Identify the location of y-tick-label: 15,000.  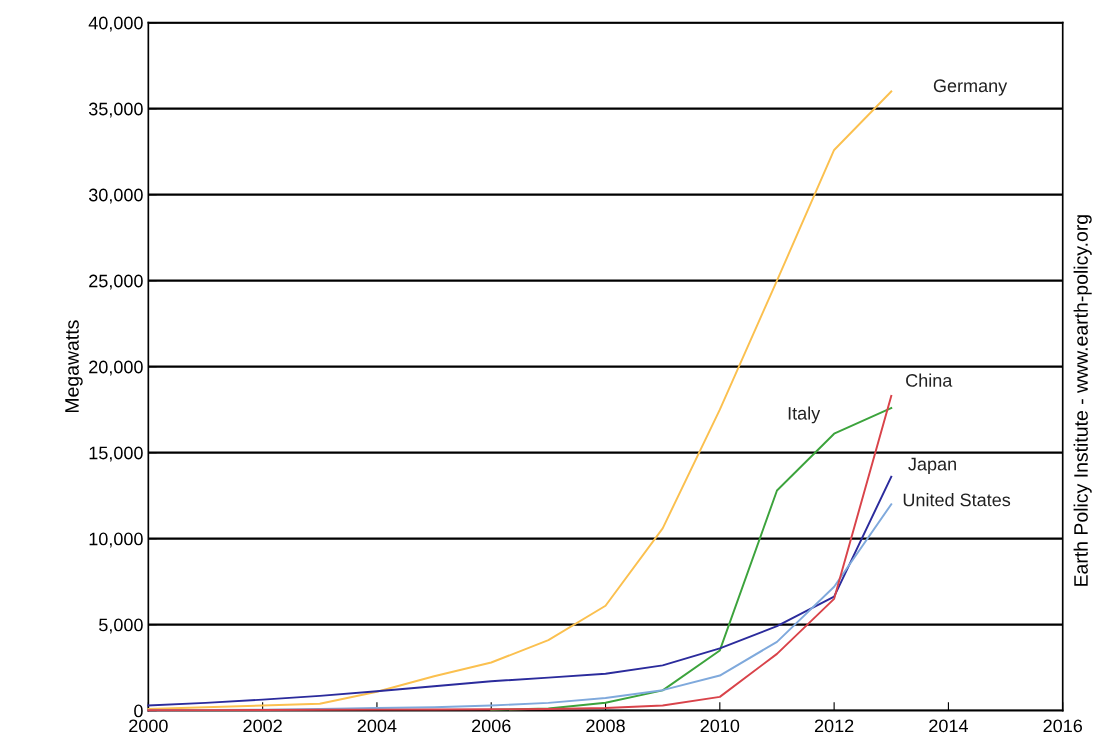
(116, 454).